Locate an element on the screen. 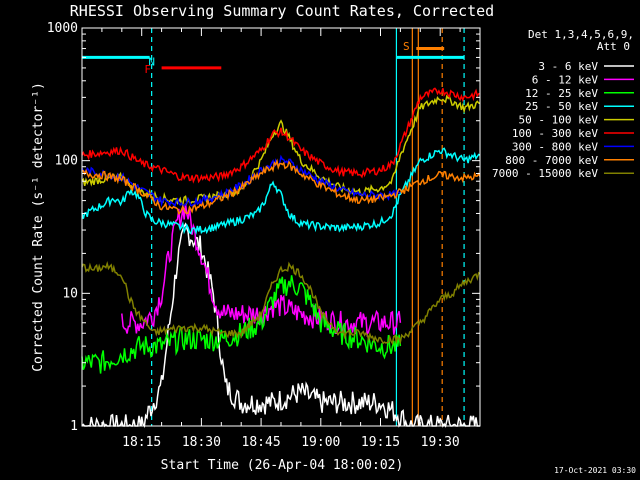  x-tick-label: 19:15 is located at coordinates (380, 442).